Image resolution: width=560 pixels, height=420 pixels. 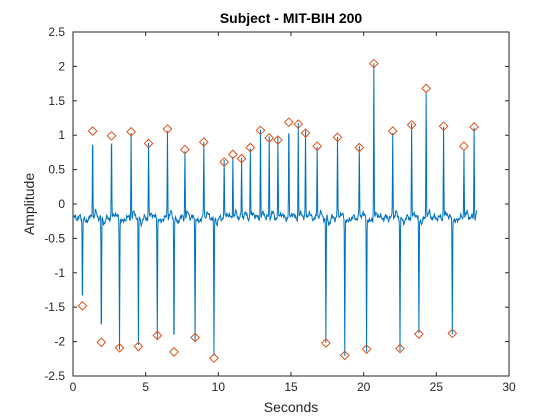 What do you see at coordinates (509, 387) in the screenshot?
I see `x-tick-label: 30` at bounding box center [509, 387].